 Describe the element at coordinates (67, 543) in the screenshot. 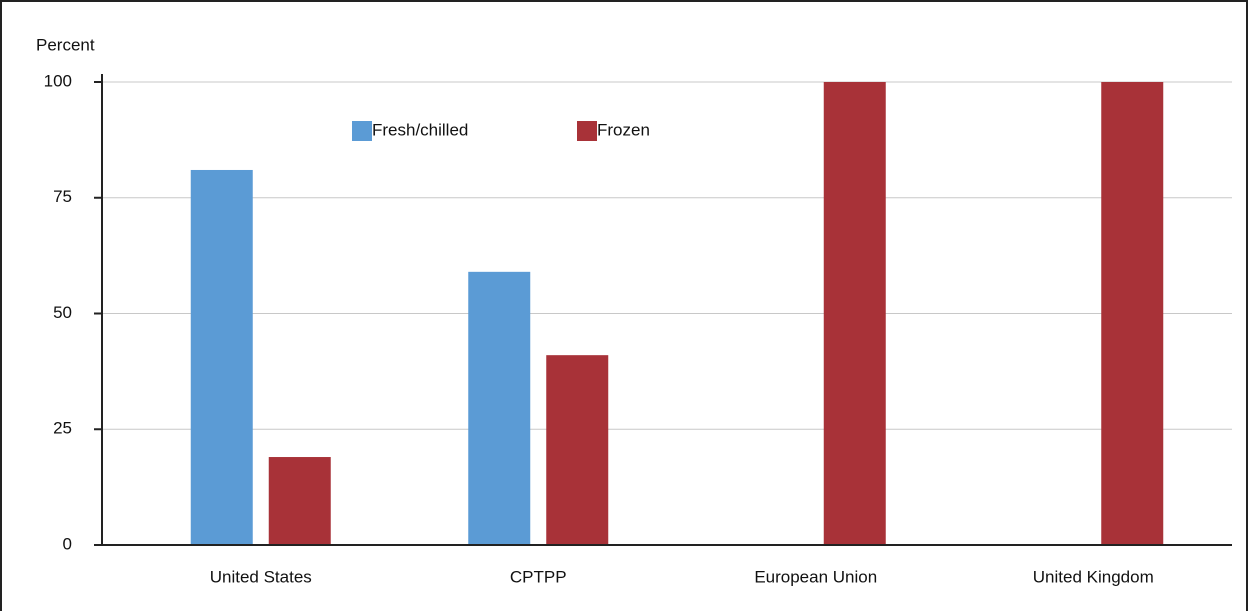

I see `y-tick-label: 0` at that location.